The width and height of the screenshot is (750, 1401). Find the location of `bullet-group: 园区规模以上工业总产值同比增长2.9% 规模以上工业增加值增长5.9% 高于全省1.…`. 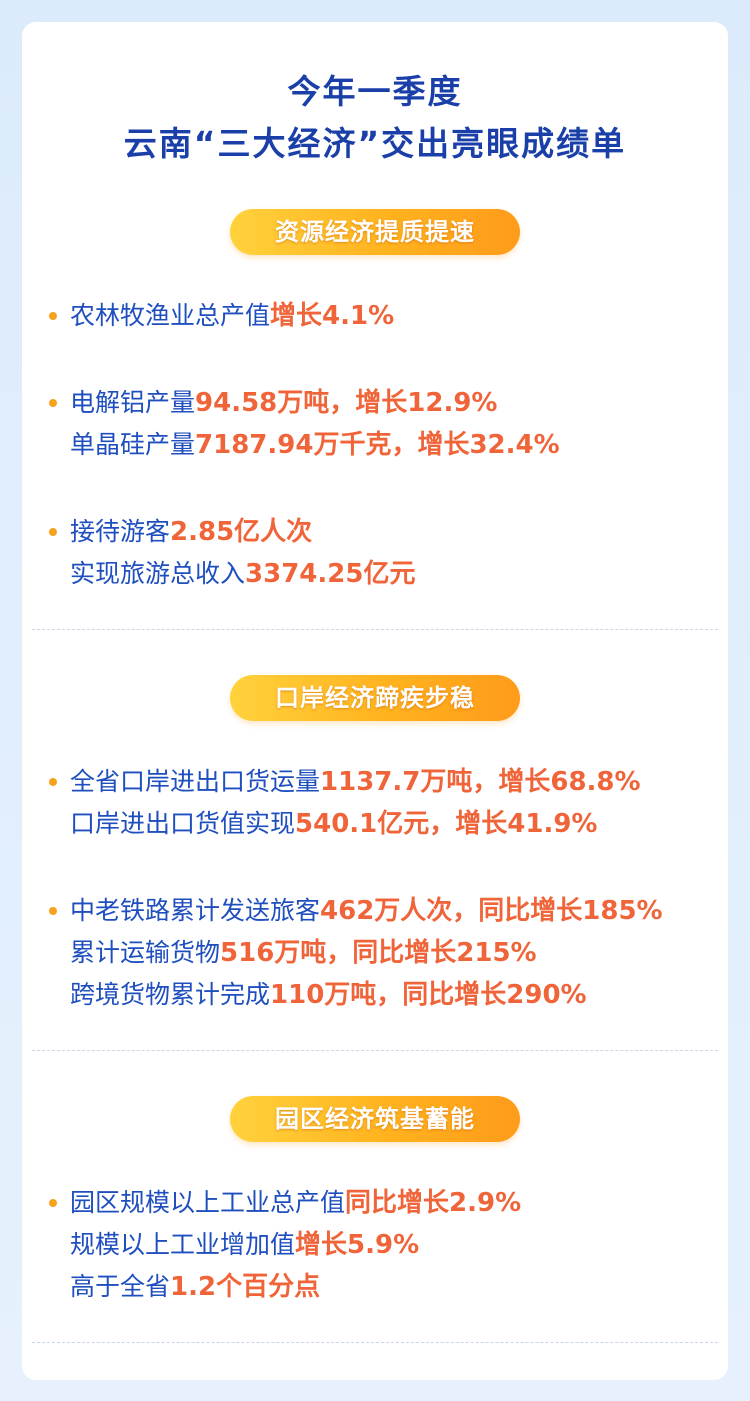

bullet-group: 园区规模以上工业总产值同比增长2.9% 规模以上工业增加值增长5.9% 高于全省1.… is located at coordinates (388, 1245).